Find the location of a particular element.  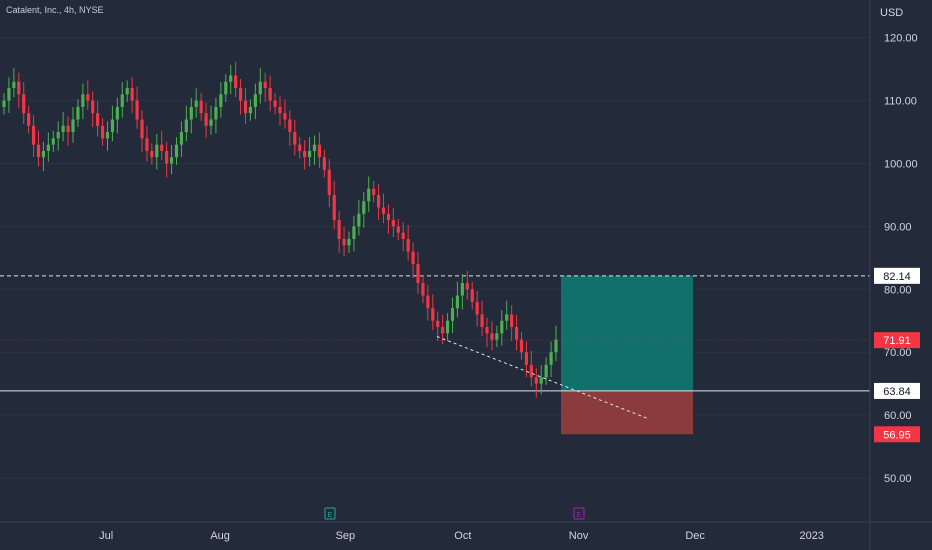

x-tick-label: Dec is located at coordinates (695, 536).